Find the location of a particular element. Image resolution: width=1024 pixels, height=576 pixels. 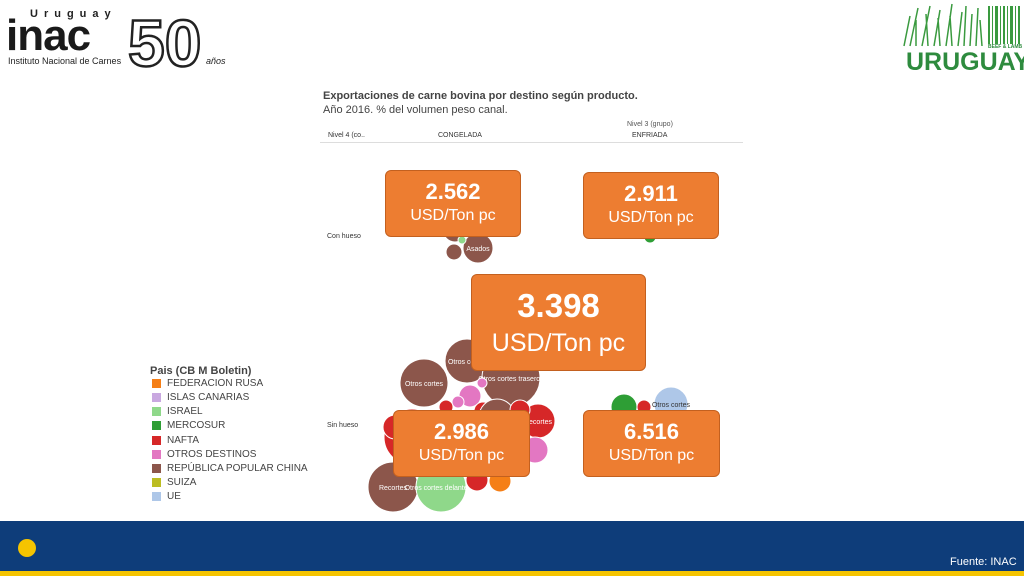

price-value: 6.516 is located at coordinates (651, 431).